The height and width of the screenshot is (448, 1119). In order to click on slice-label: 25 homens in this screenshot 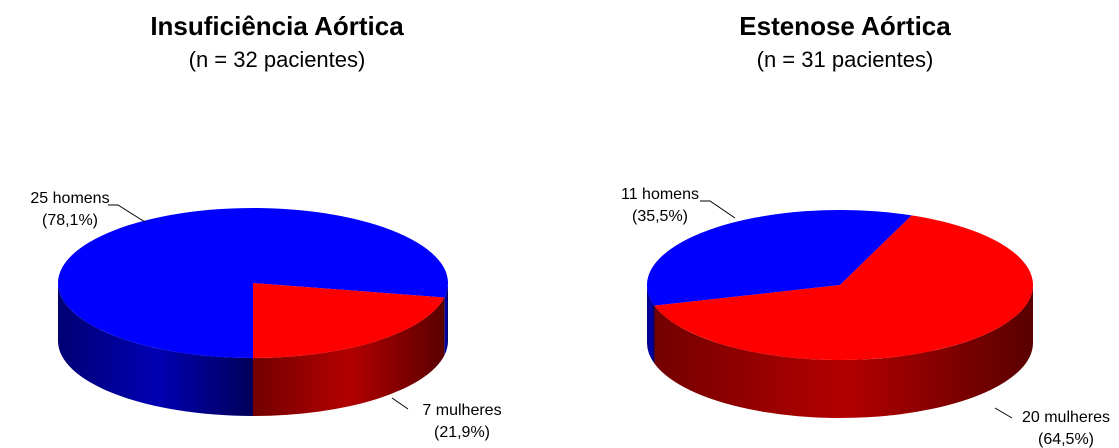, I will do `click(69, 198)`.